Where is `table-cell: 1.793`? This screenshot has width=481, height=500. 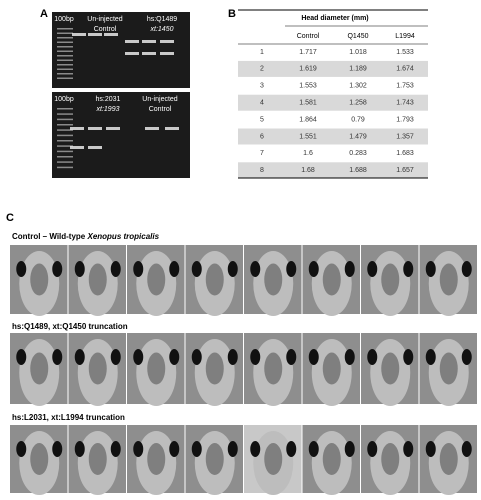 table-cell: 1.793 is located at coordinates (405, 119).